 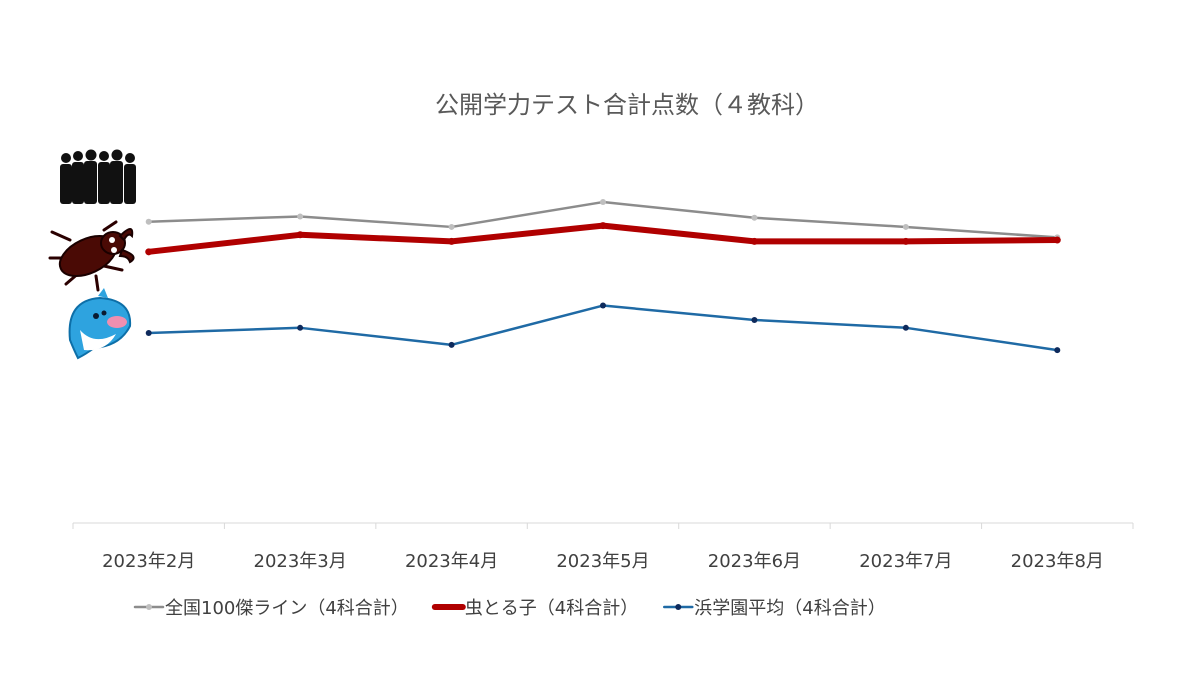 What do you see at coordinates (1057, 561) in the screenshot?
I see `x-tick-label: 2023年8月` at bounding box center [1057, 561].